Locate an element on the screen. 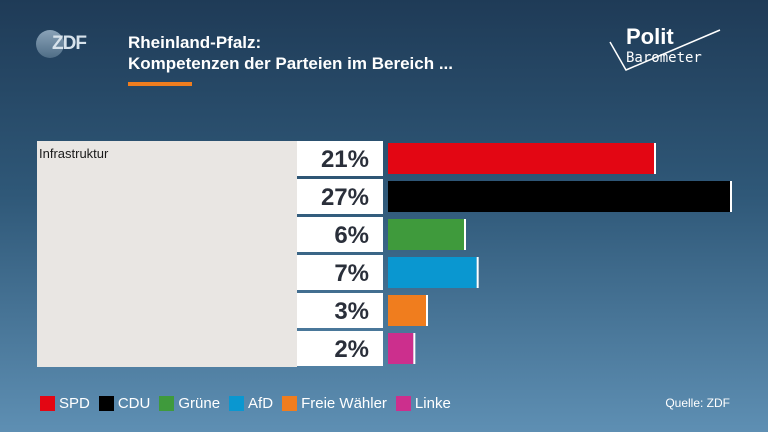 This screenshot has width=768, height=432. legend-label: SPD is located at coordinates (74, 403).